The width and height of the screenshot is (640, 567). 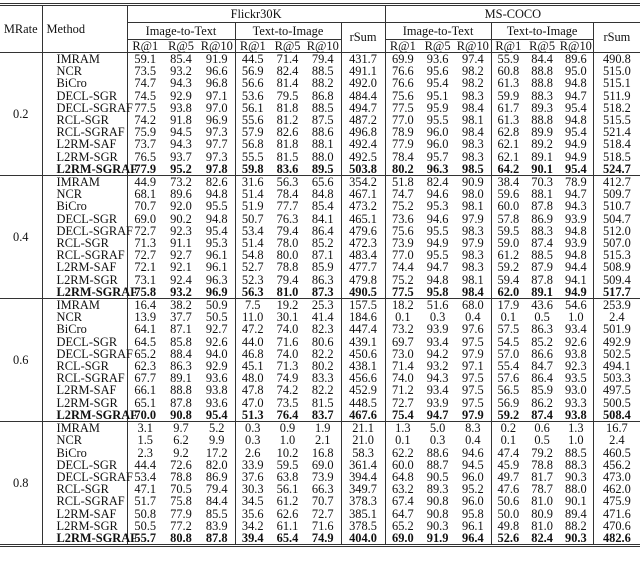 I want to click on value-cell: 76.3, so click(x=287, y=218).